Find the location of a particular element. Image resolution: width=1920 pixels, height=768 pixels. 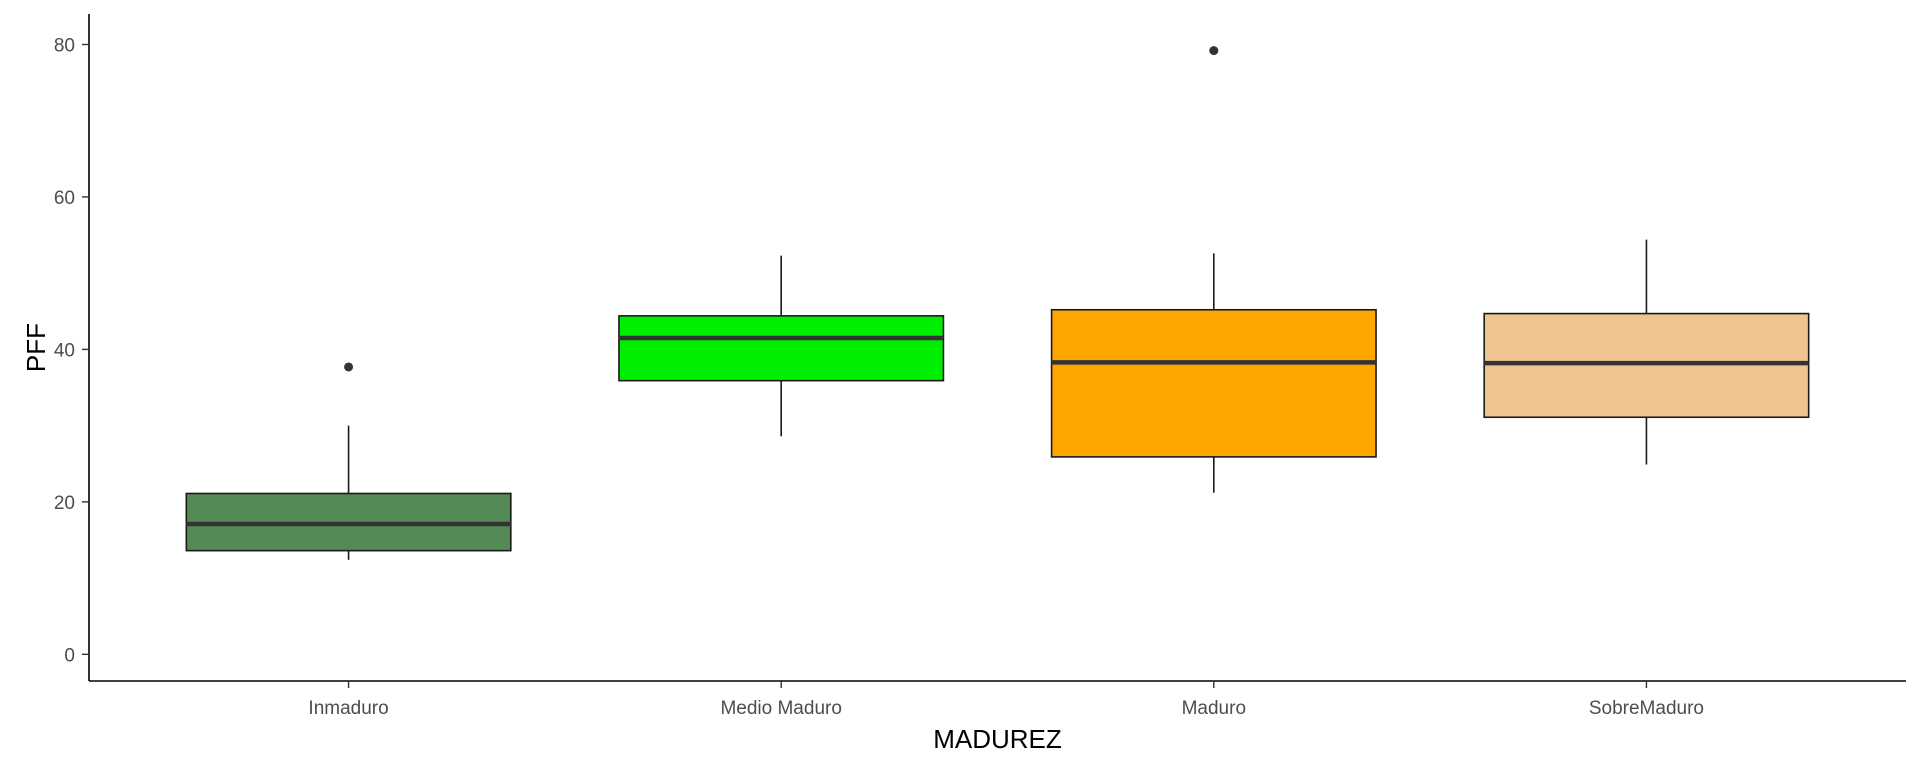

x-tick-label: SobreMaduro is located at coordinates (1646, 708).